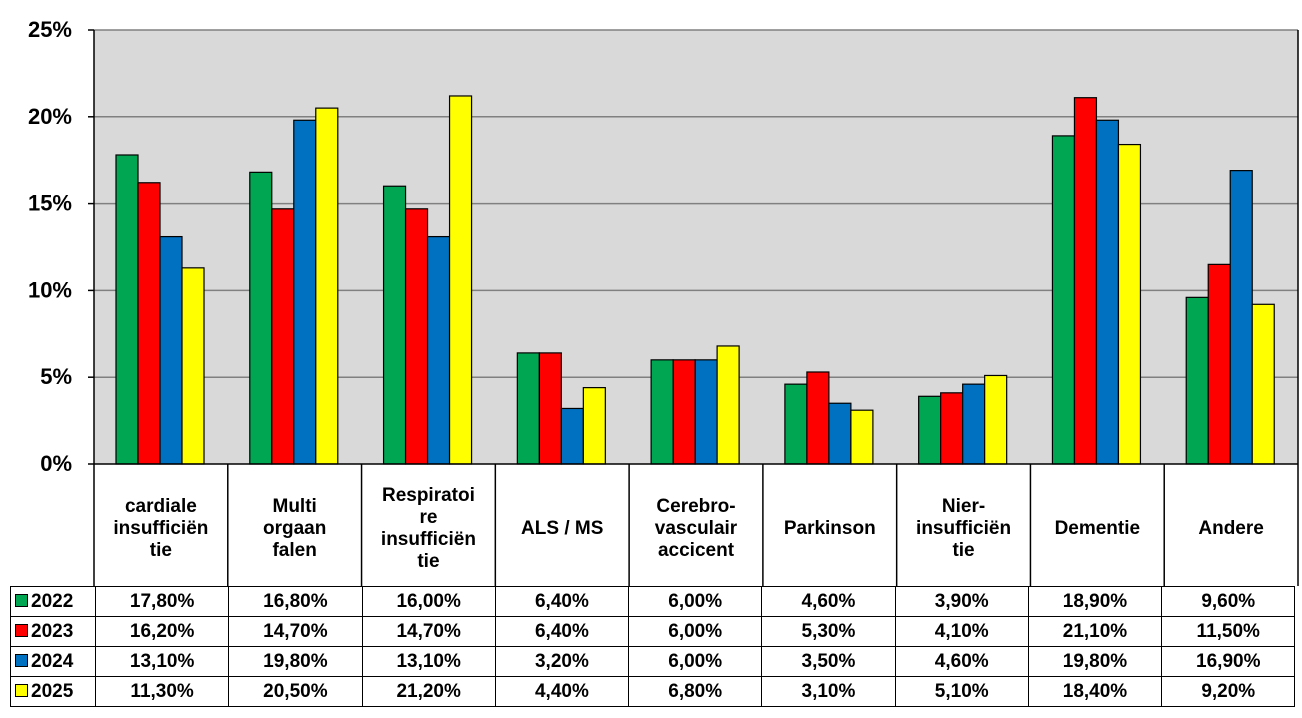  Describe the element at coordinates (1230, 528) in the screenshot. I see `category-label: Andere` at that location.